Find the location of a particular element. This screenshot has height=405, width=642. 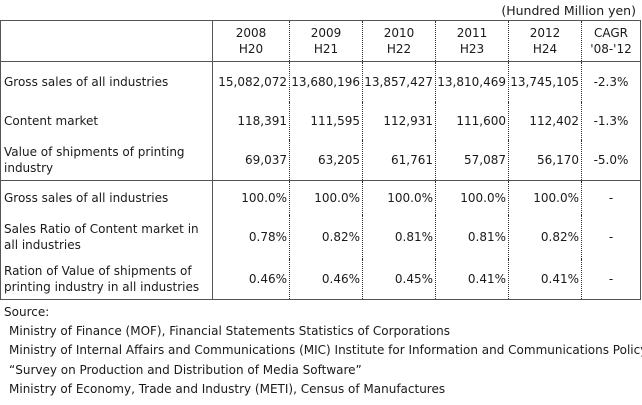

header-cagr: CAGR '08-'12 is located at coordinates (611, 41).